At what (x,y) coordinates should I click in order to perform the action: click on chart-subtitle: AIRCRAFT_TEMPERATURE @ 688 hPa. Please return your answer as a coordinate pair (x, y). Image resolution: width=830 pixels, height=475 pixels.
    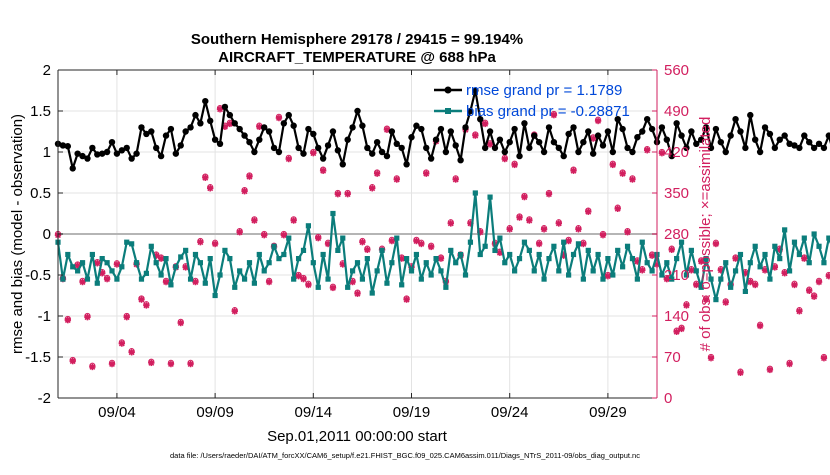
    Looking at the image, I should click on (357, 57).